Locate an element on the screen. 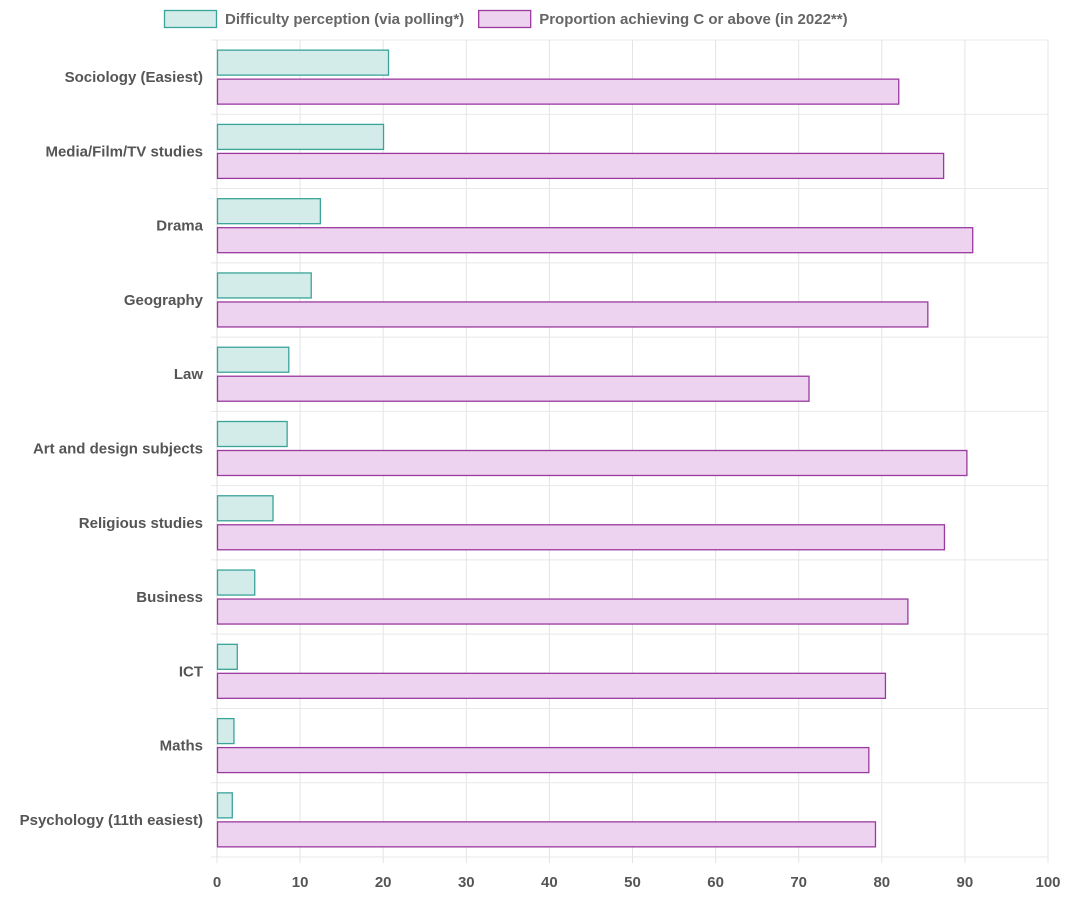 This screenshot has height=899, width=1080. x-tick-label: 40 is located at coordinates (549, 882).